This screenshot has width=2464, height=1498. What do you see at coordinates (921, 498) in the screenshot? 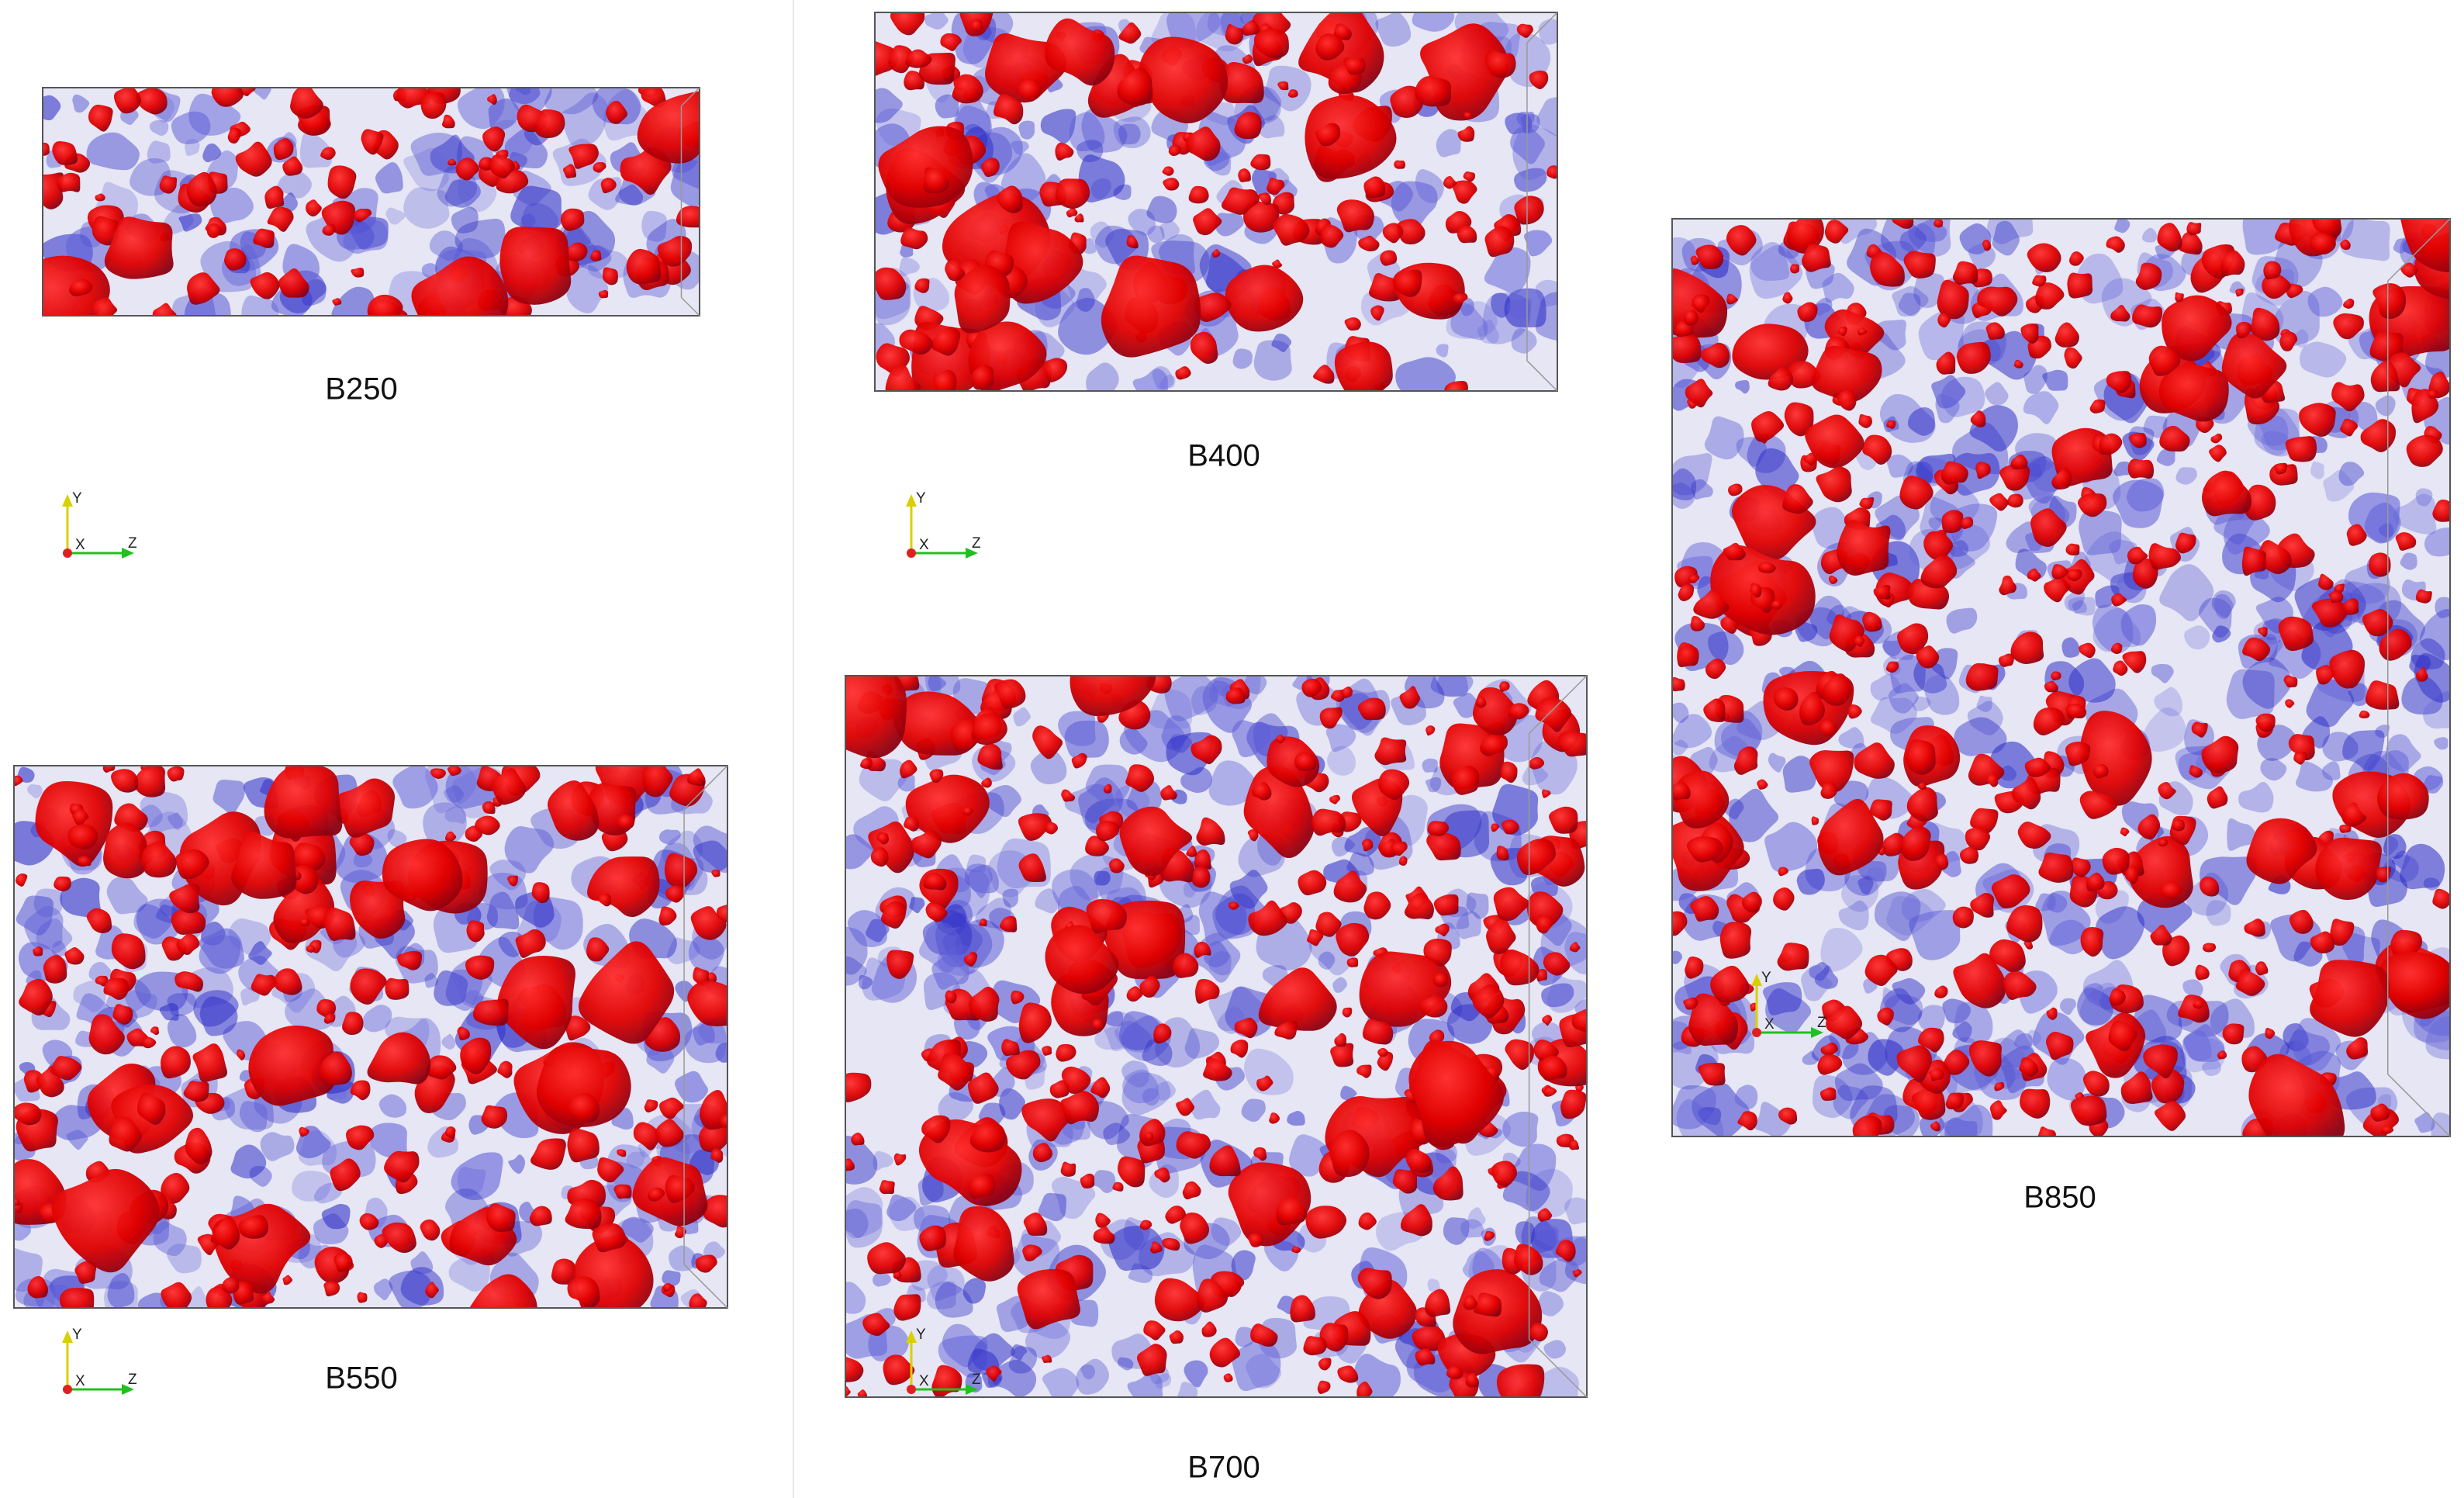
I see `triad-y-label: Y` at bounding box center [921, 498].